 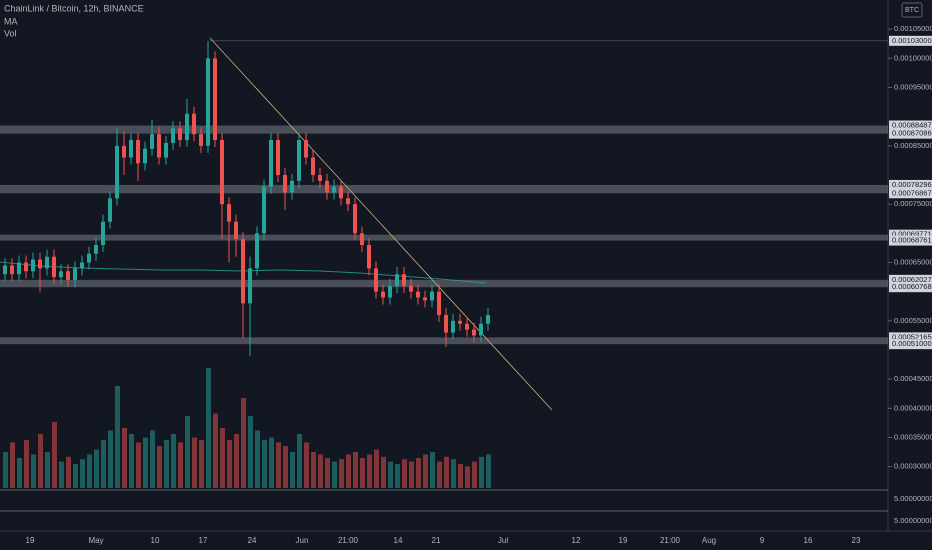 What do you see at coordinates (10, 33) in the screenshot?
I see `indicator-vol: Vol` at bounding box center [10, 33].